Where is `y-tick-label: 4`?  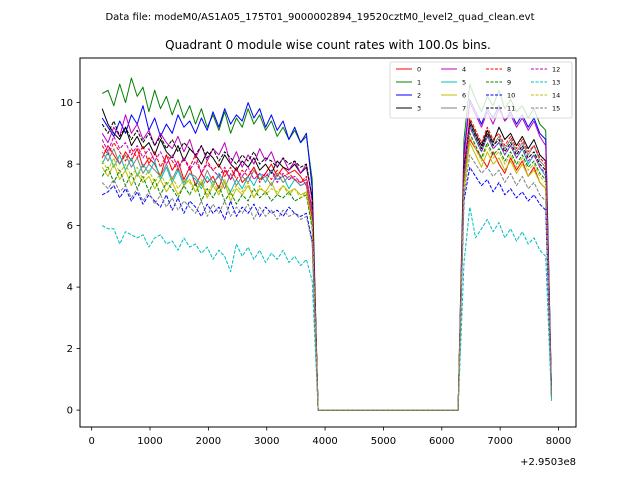
y-tick-label: 4 is located at coordinates (70, 288).